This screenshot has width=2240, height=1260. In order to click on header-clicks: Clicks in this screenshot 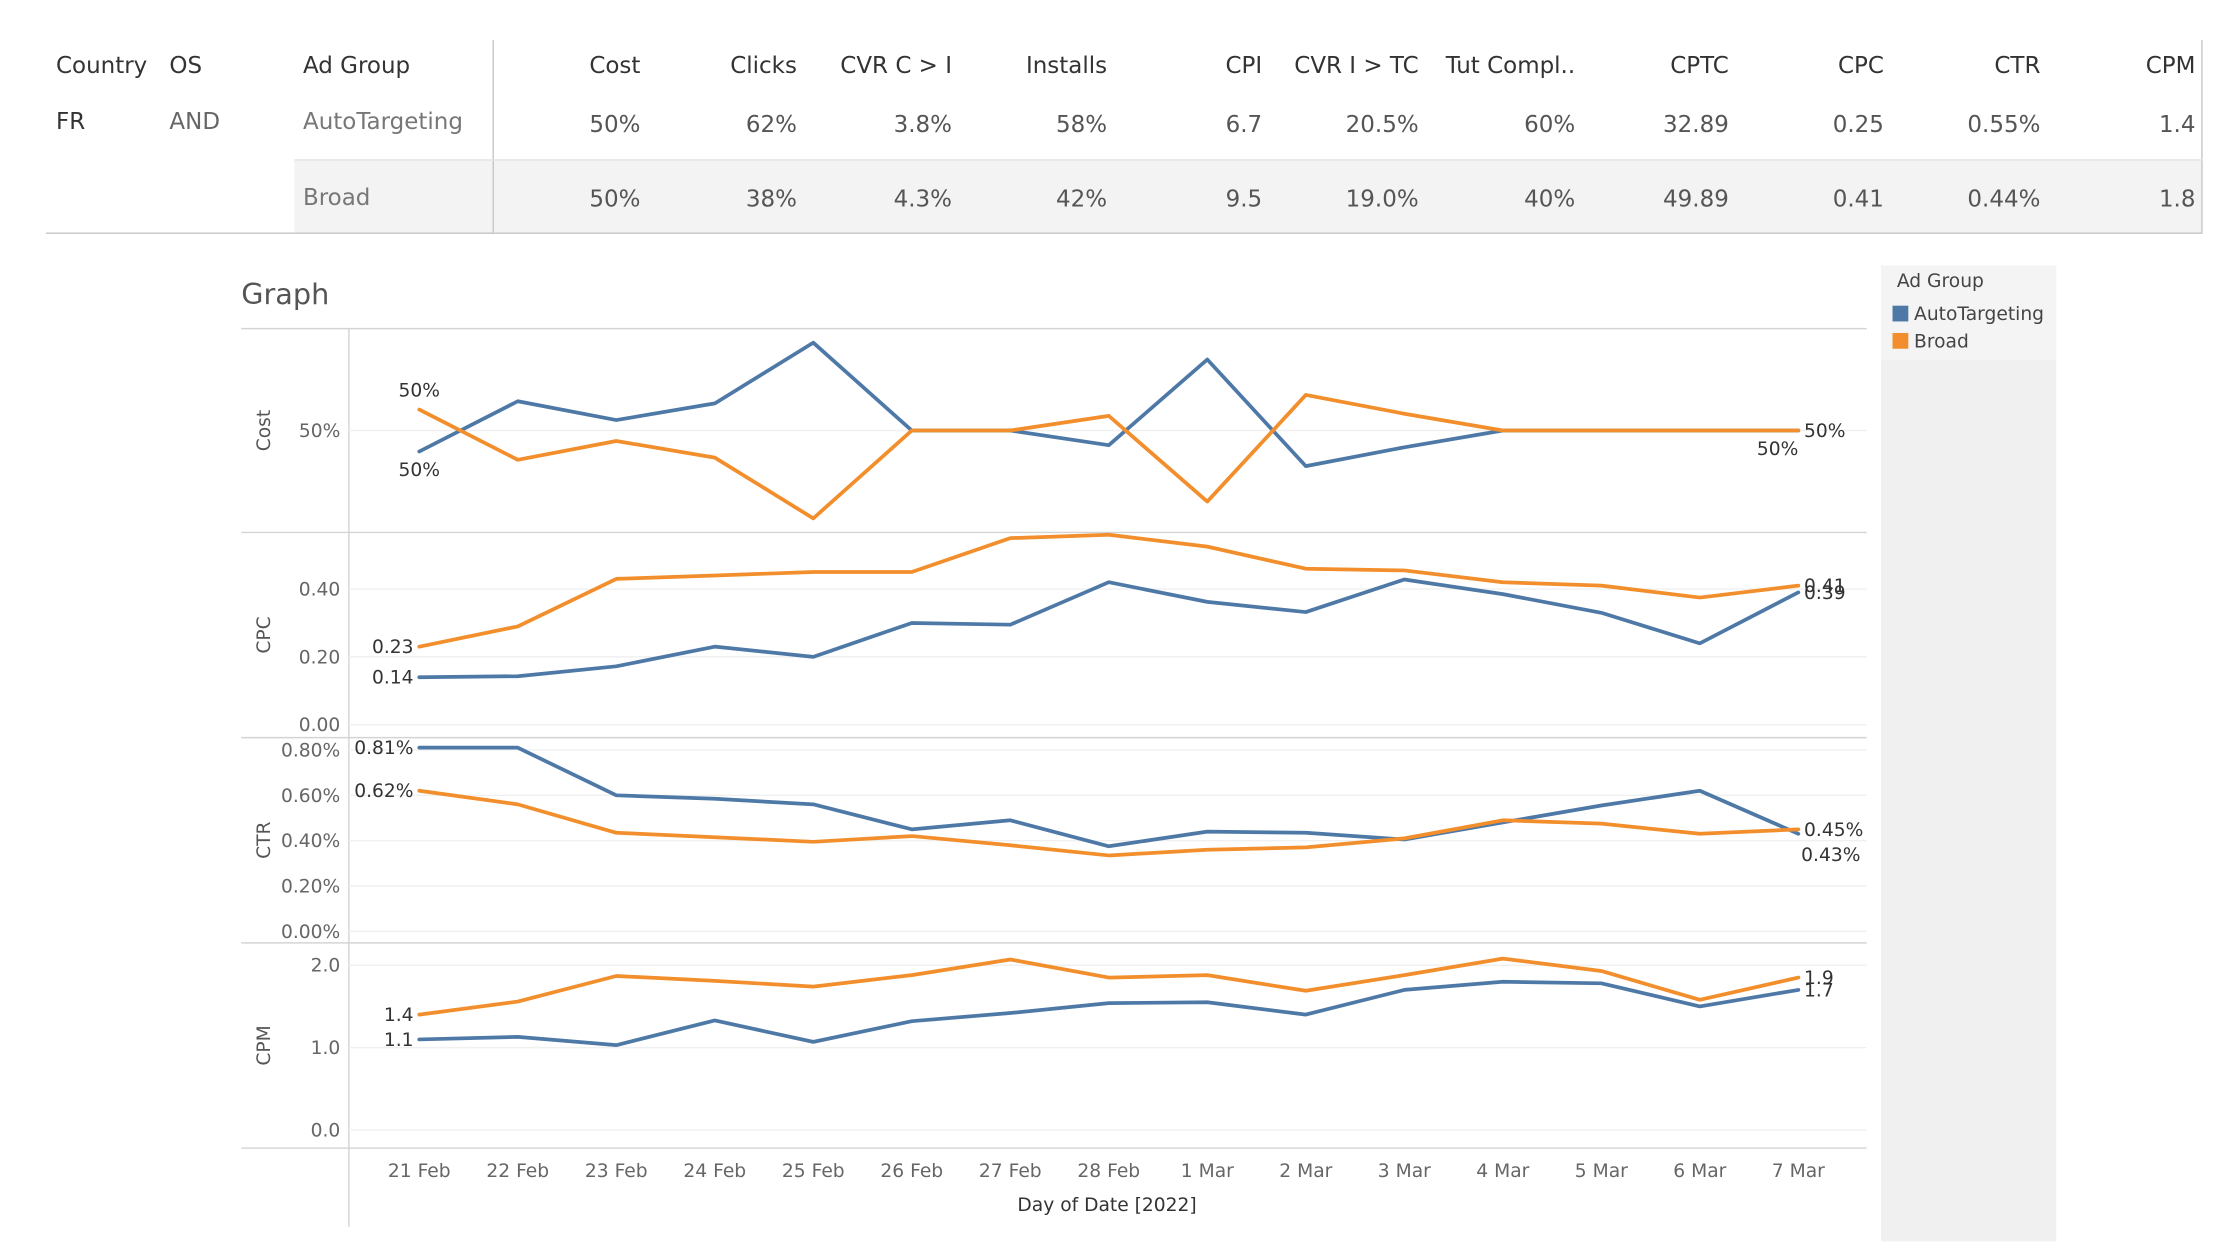, I will do `click(763, 65)`.